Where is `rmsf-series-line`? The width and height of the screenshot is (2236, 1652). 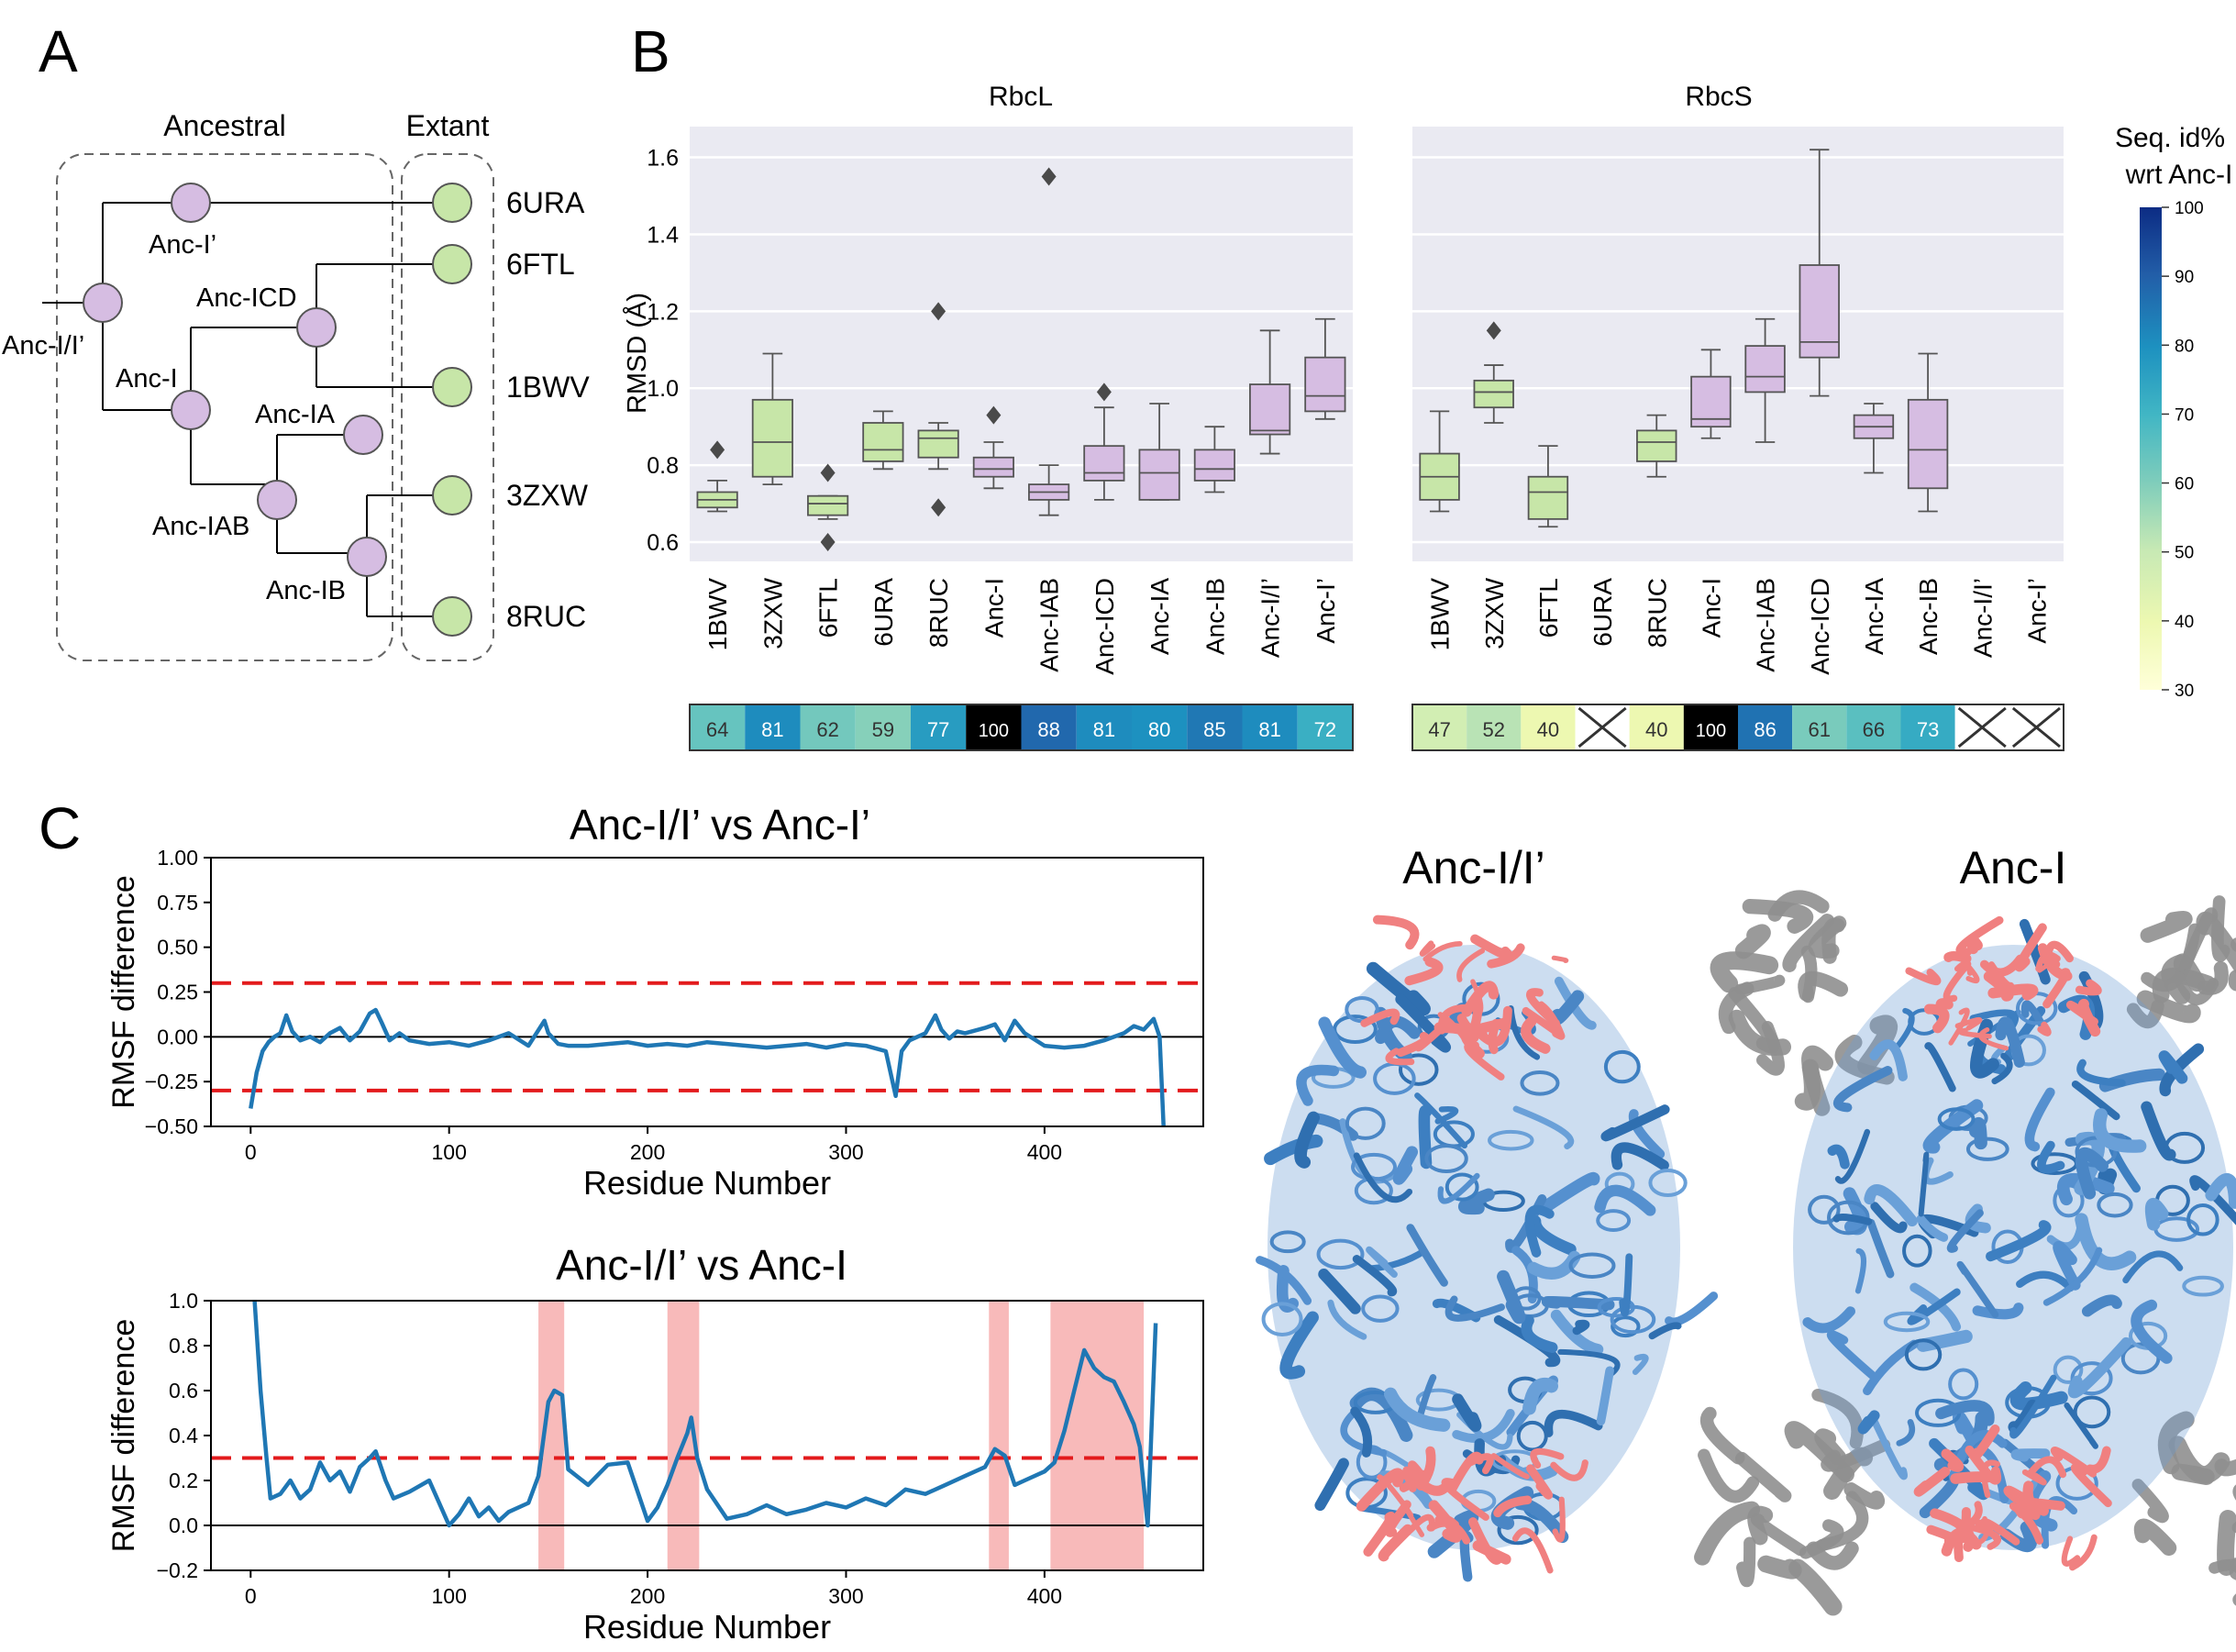 rmsf-series-line is located at coordinates (707, 1067).